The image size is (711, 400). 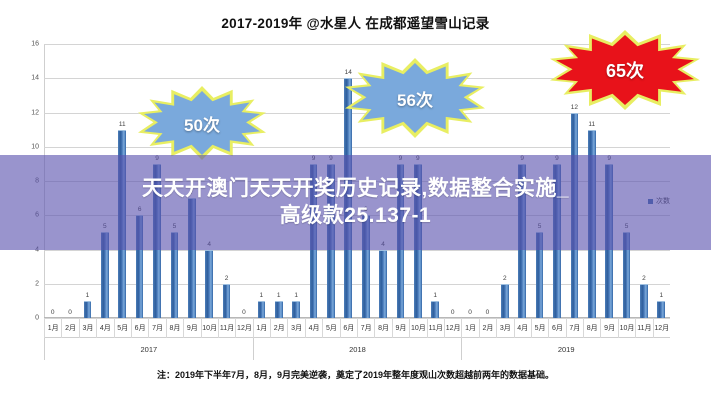 I want to click on x-axis-tick-label: 2月, so click(x=69, y=328).